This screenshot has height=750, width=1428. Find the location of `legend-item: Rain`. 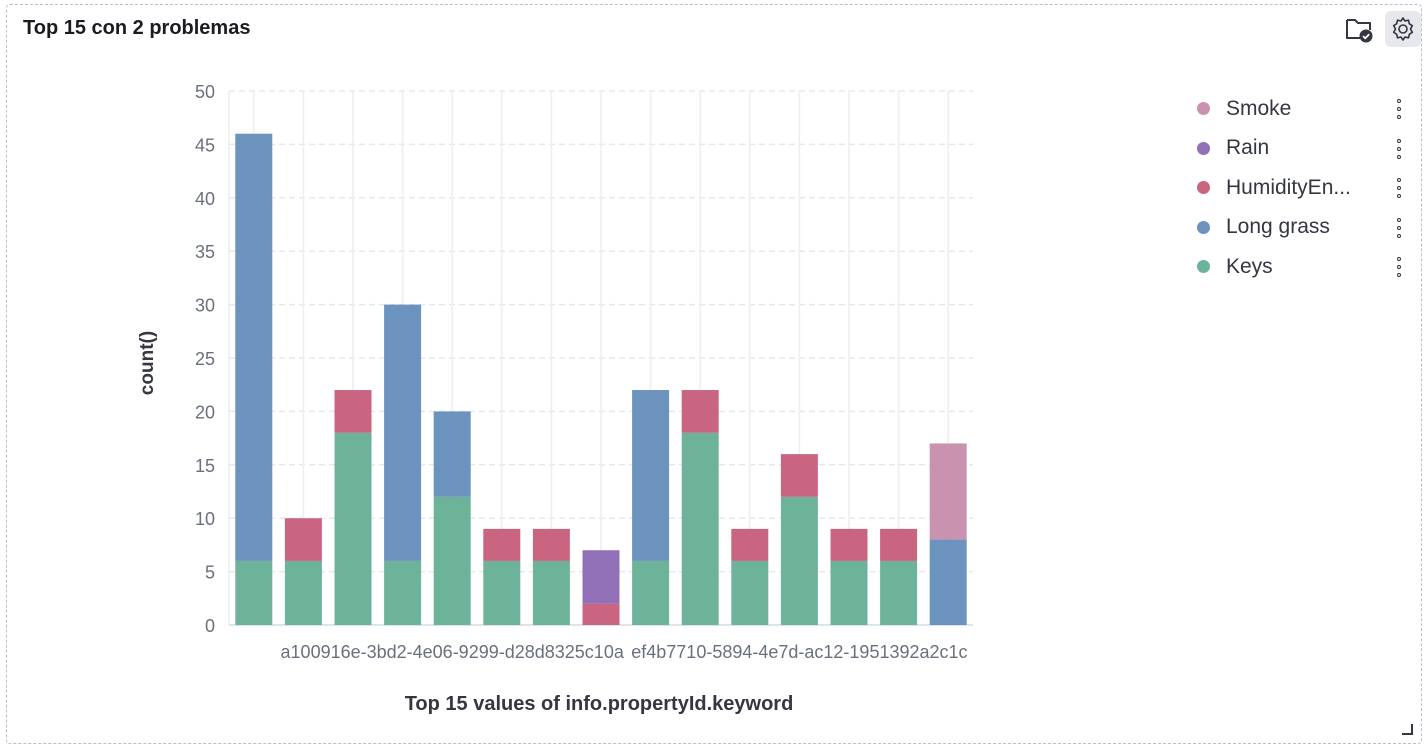

legend-item: Rain is located at coordinates (1299, 149).